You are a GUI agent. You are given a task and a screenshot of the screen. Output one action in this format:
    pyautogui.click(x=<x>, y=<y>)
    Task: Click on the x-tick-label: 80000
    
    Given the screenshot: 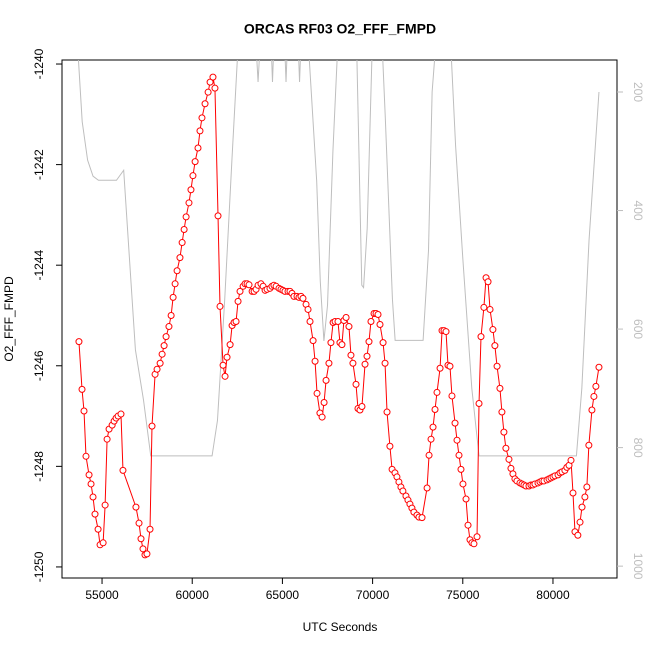 What is the action you would take?
    pyautogui.click(x=553, y=595)
    